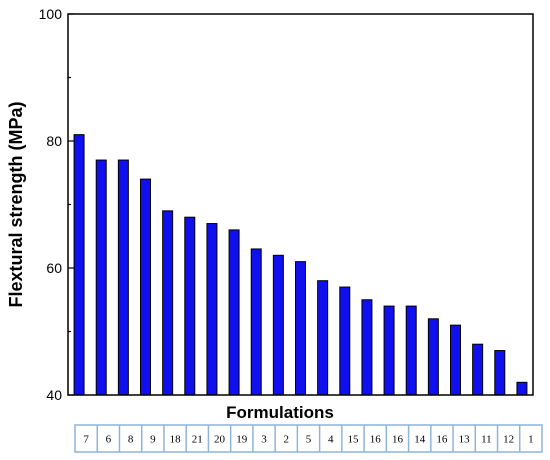 This screenshot has width=550, height=460. What do you see at coordinates (54, 395) in the screenshot?
I see `y-tick-label: 40` at bounding box center [54, 395].